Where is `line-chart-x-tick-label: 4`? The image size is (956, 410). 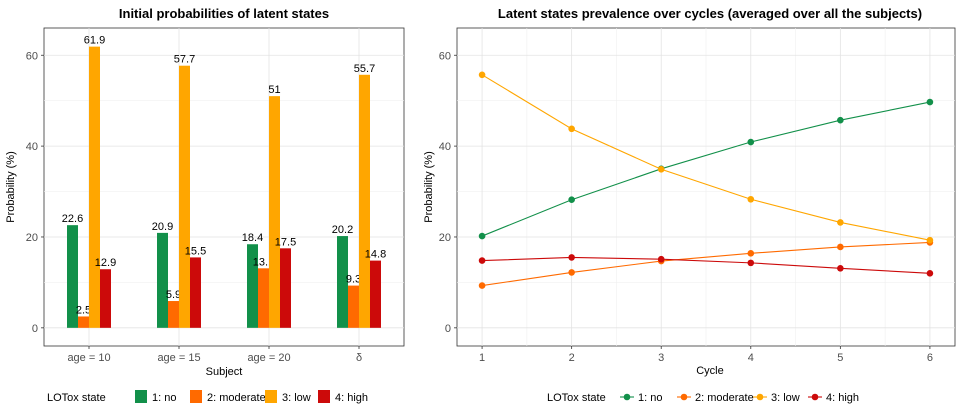 line-chart-x-tick-label: 4 is located at coordinates (751, 358).